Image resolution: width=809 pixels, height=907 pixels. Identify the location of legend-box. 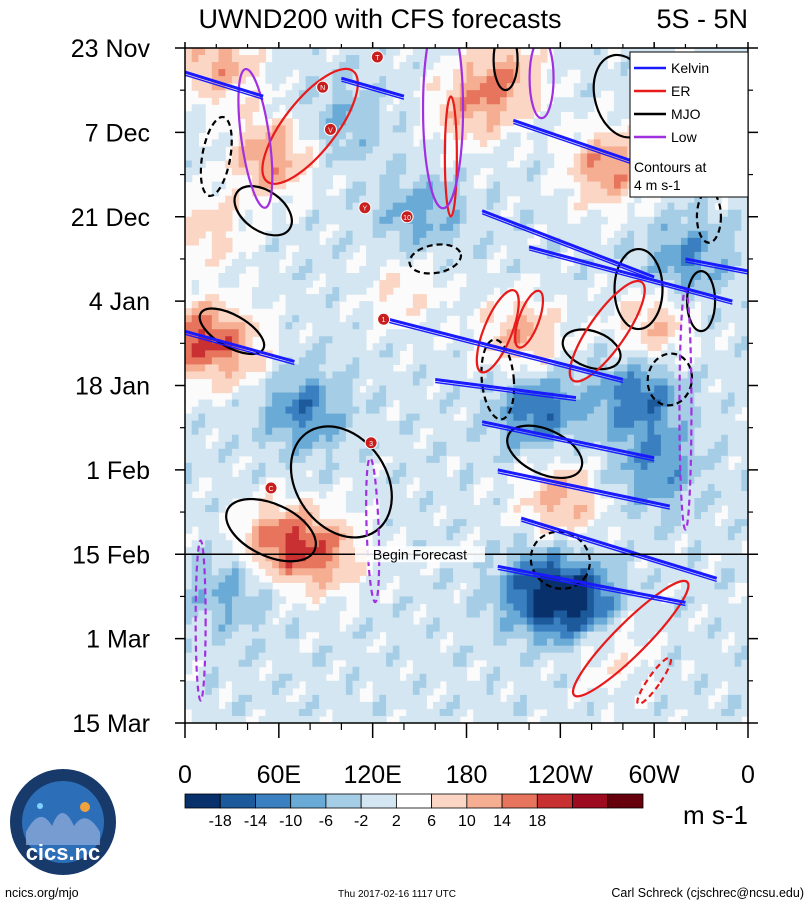
(689, 124).